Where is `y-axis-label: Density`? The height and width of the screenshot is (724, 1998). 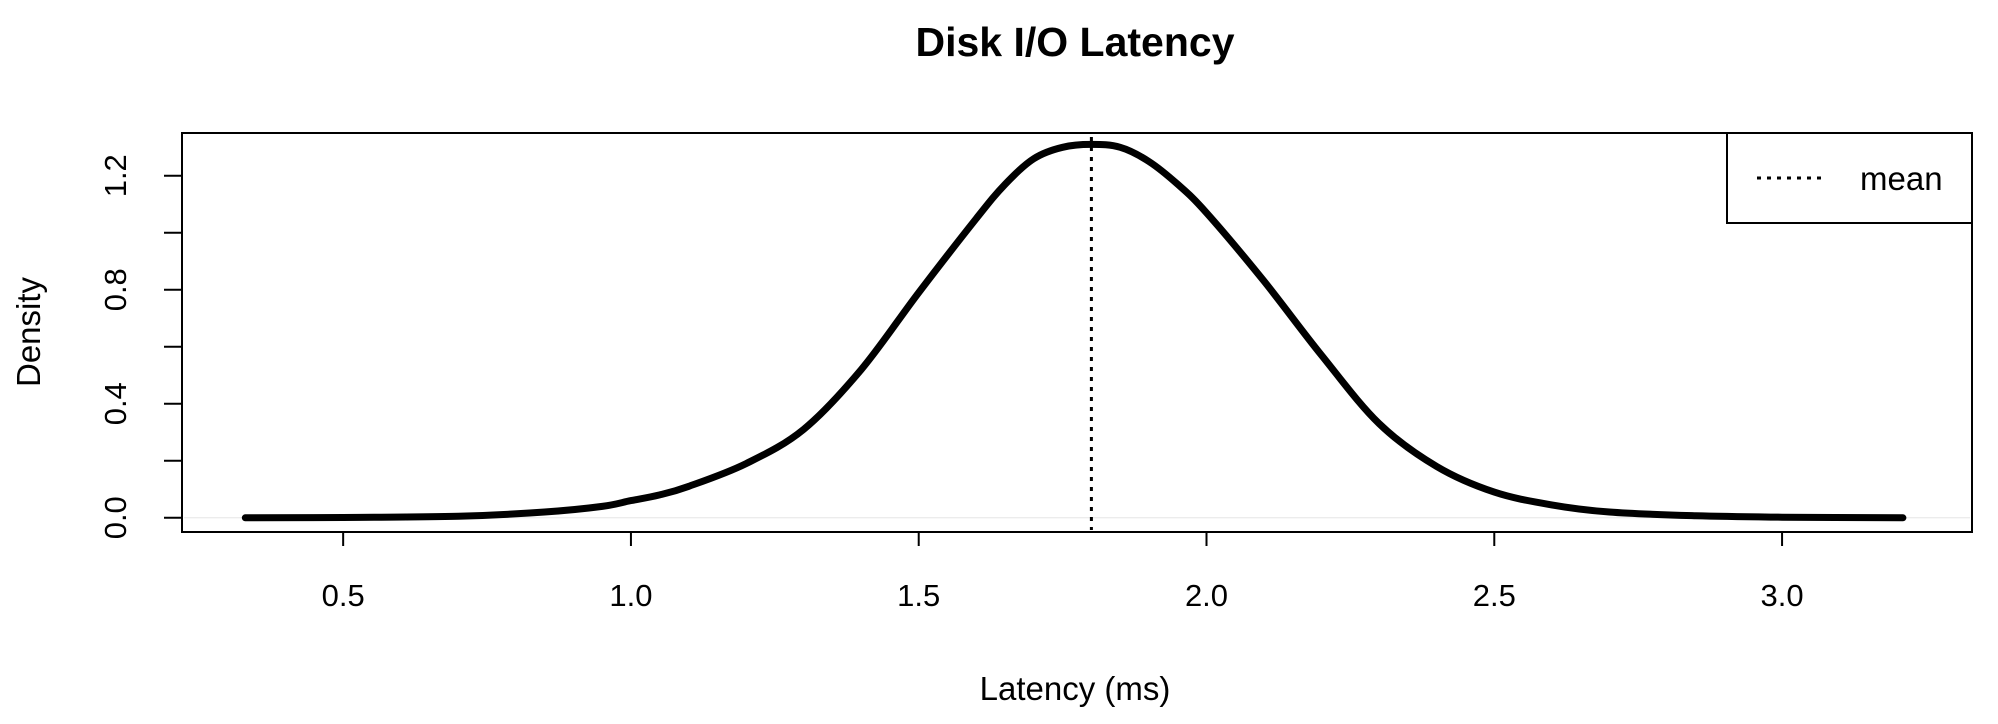
y-axis-label: Density is located at coordinates (28, 331).